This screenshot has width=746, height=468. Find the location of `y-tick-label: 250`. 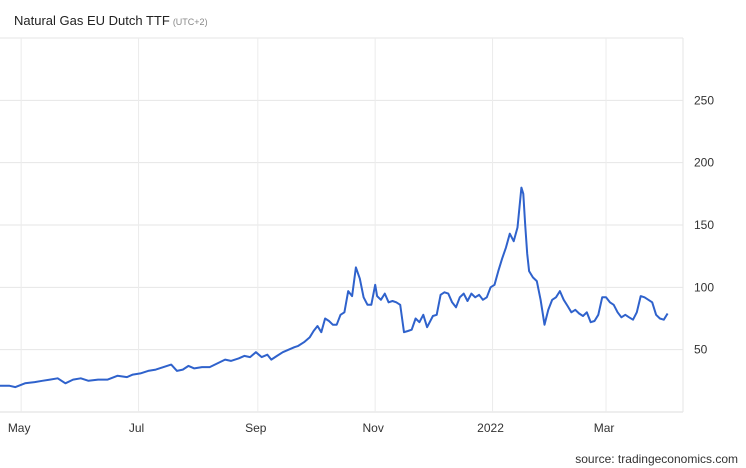

y-tick-label: 250 is located at coordinates (704, 100).